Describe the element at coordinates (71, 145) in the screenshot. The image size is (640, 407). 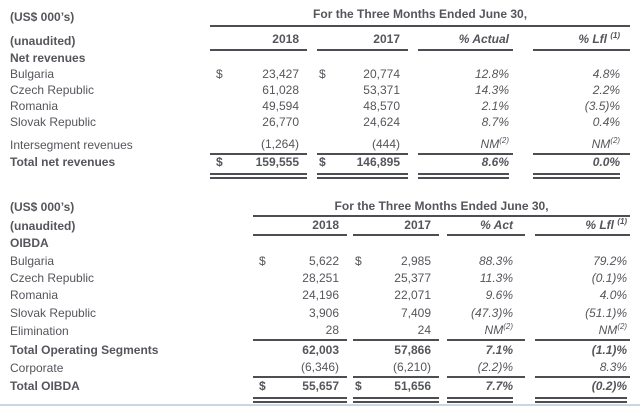
I see `row-label: Intersegment revenues` at that location.